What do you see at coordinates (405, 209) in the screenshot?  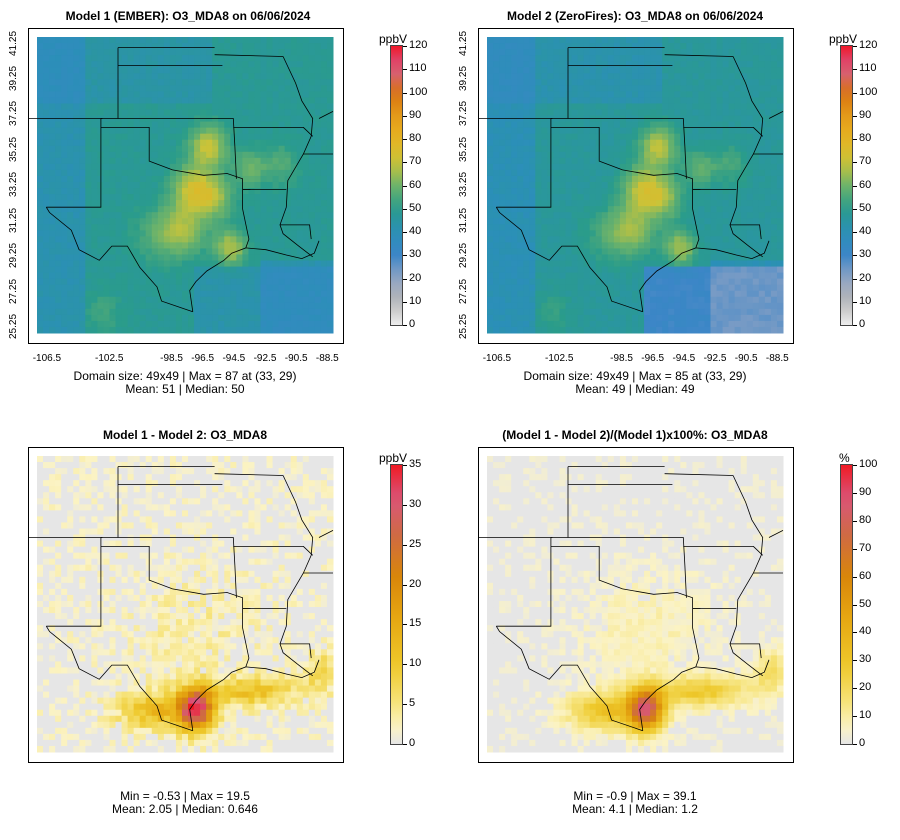 I see `colorbar-tick-mark` at bounding box center [405, 209].